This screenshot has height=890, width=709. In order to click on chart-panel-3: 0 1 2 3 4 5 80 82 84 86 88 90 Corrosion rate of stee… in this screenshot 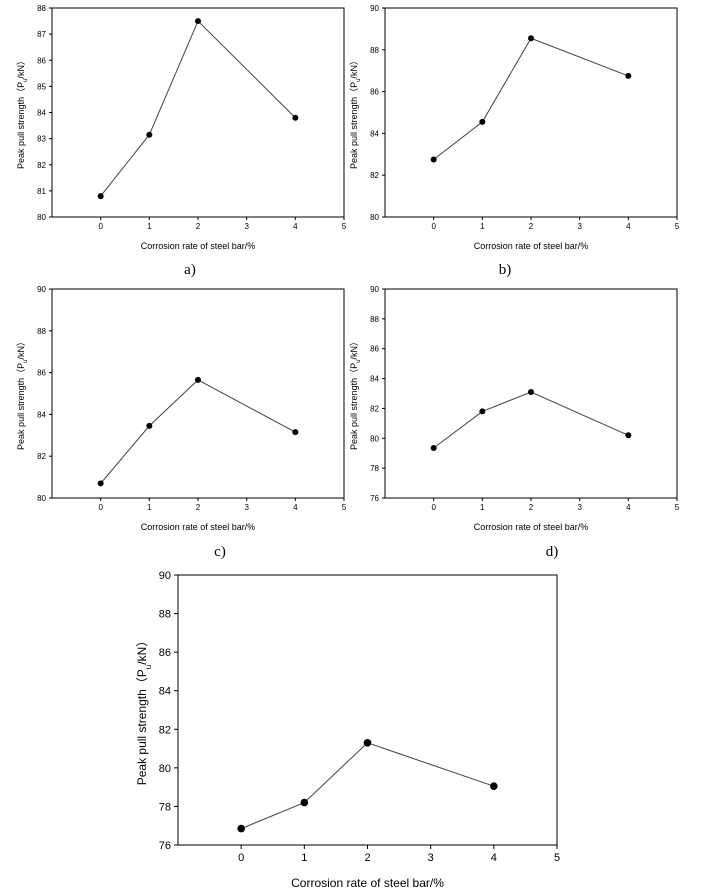, I will do `click(181, 422)`.